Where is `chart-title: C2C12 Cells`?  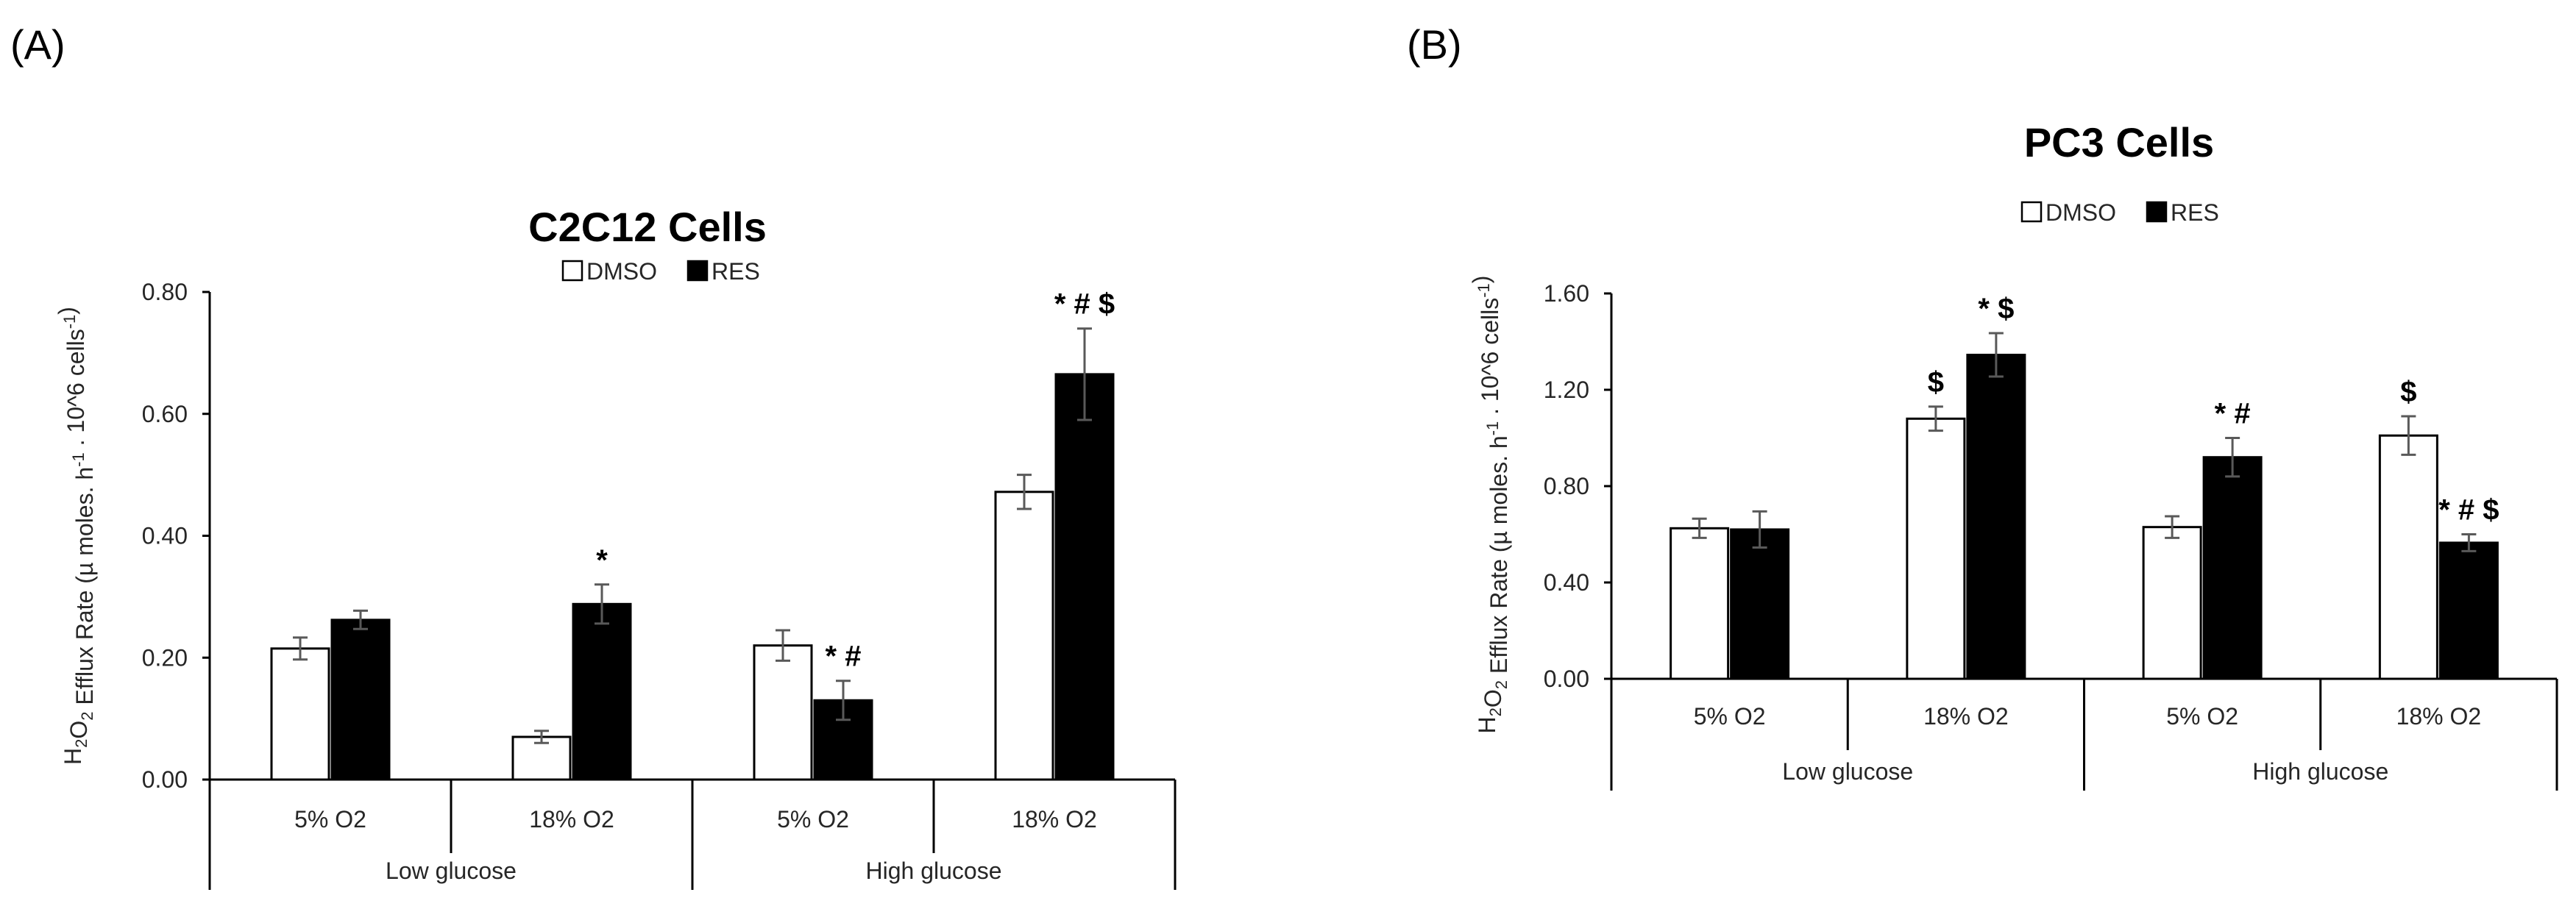
chart-title: C2C12 Cells is located at coordinates (647, 227).